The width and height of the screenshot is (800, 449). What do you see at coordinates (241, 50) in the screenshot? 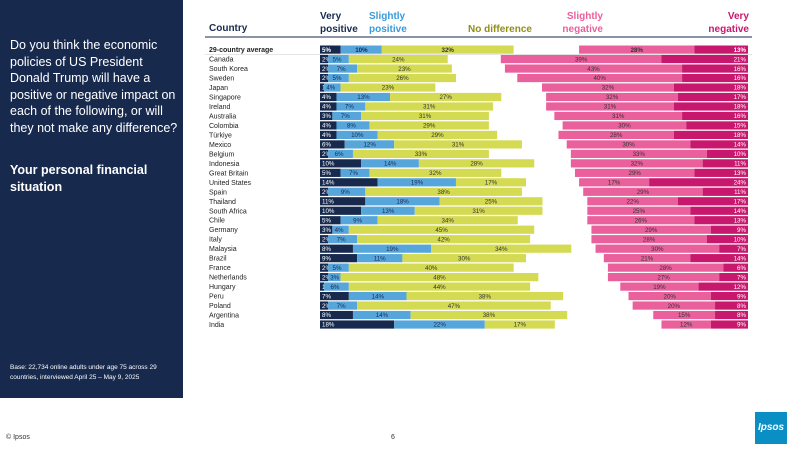
I see `country-label: 29-country average` at bounding box center [241, 50].